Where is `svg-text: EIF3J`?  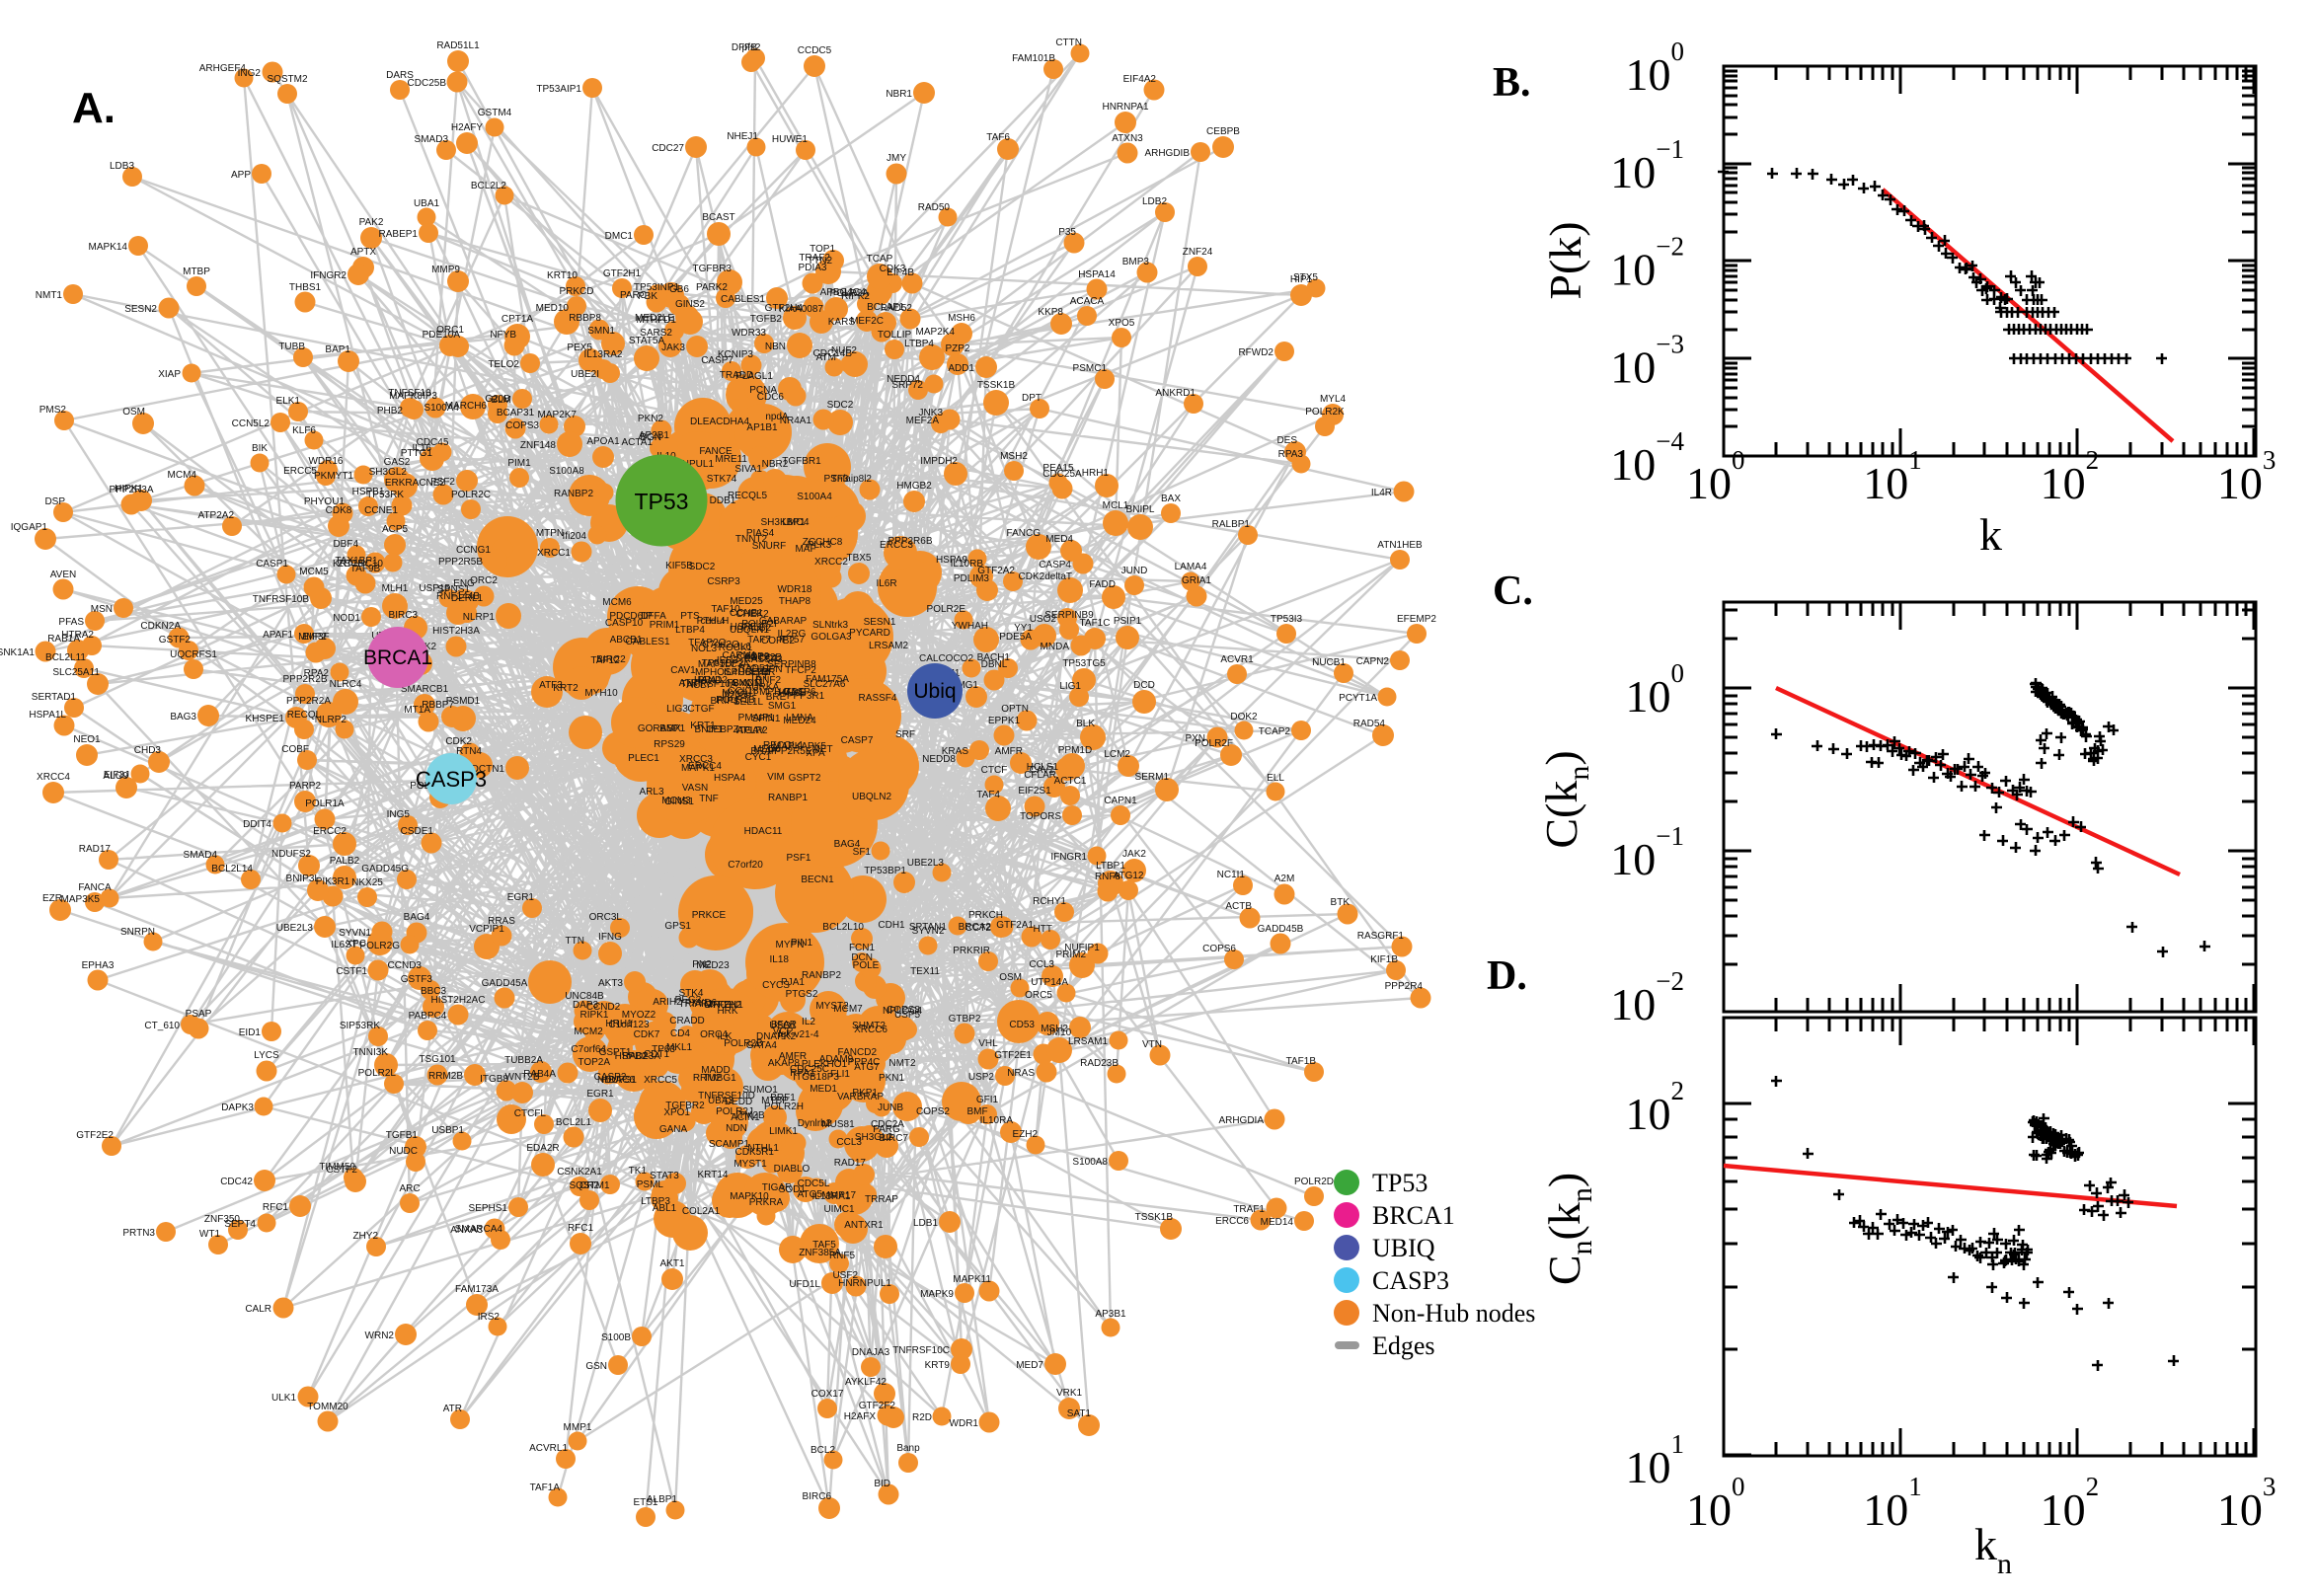 svg-text: EIF3J is located at coordinates (117, 775).